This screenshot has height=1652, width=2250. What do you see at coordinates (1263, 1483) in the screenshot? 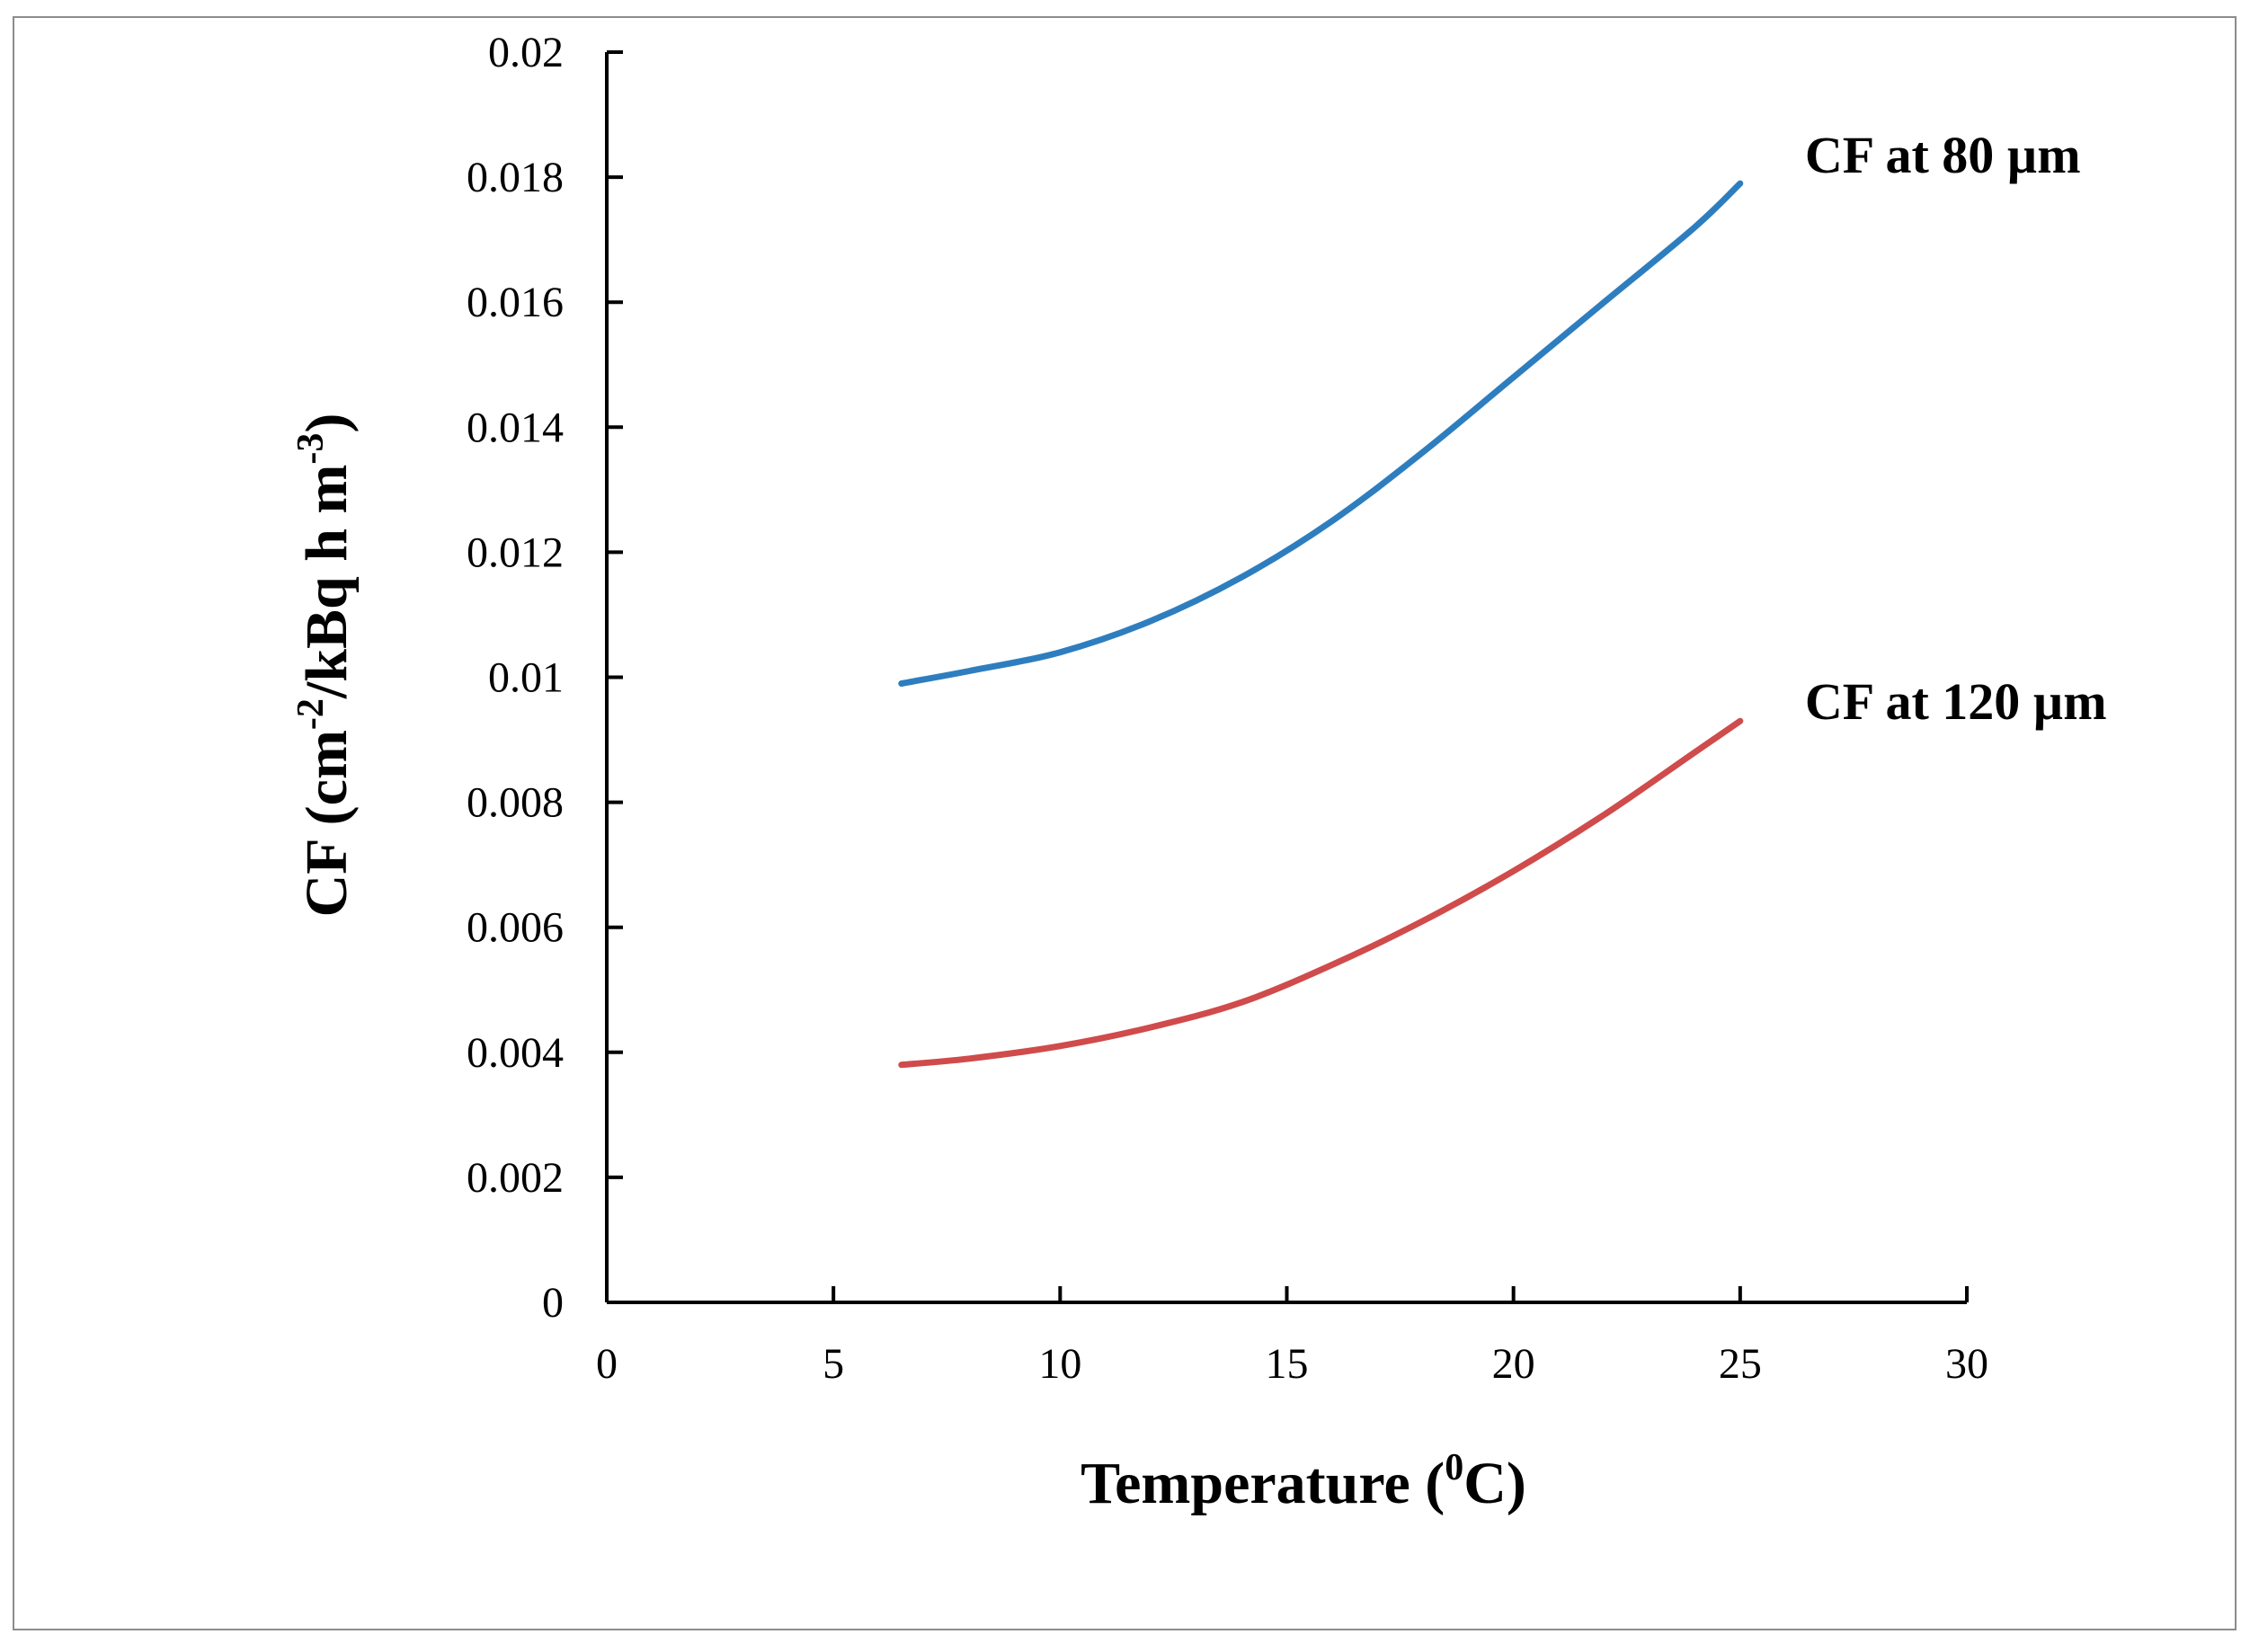
I see `x-axis-title-main: Temperature (` at bounding box center [1263, 1483].